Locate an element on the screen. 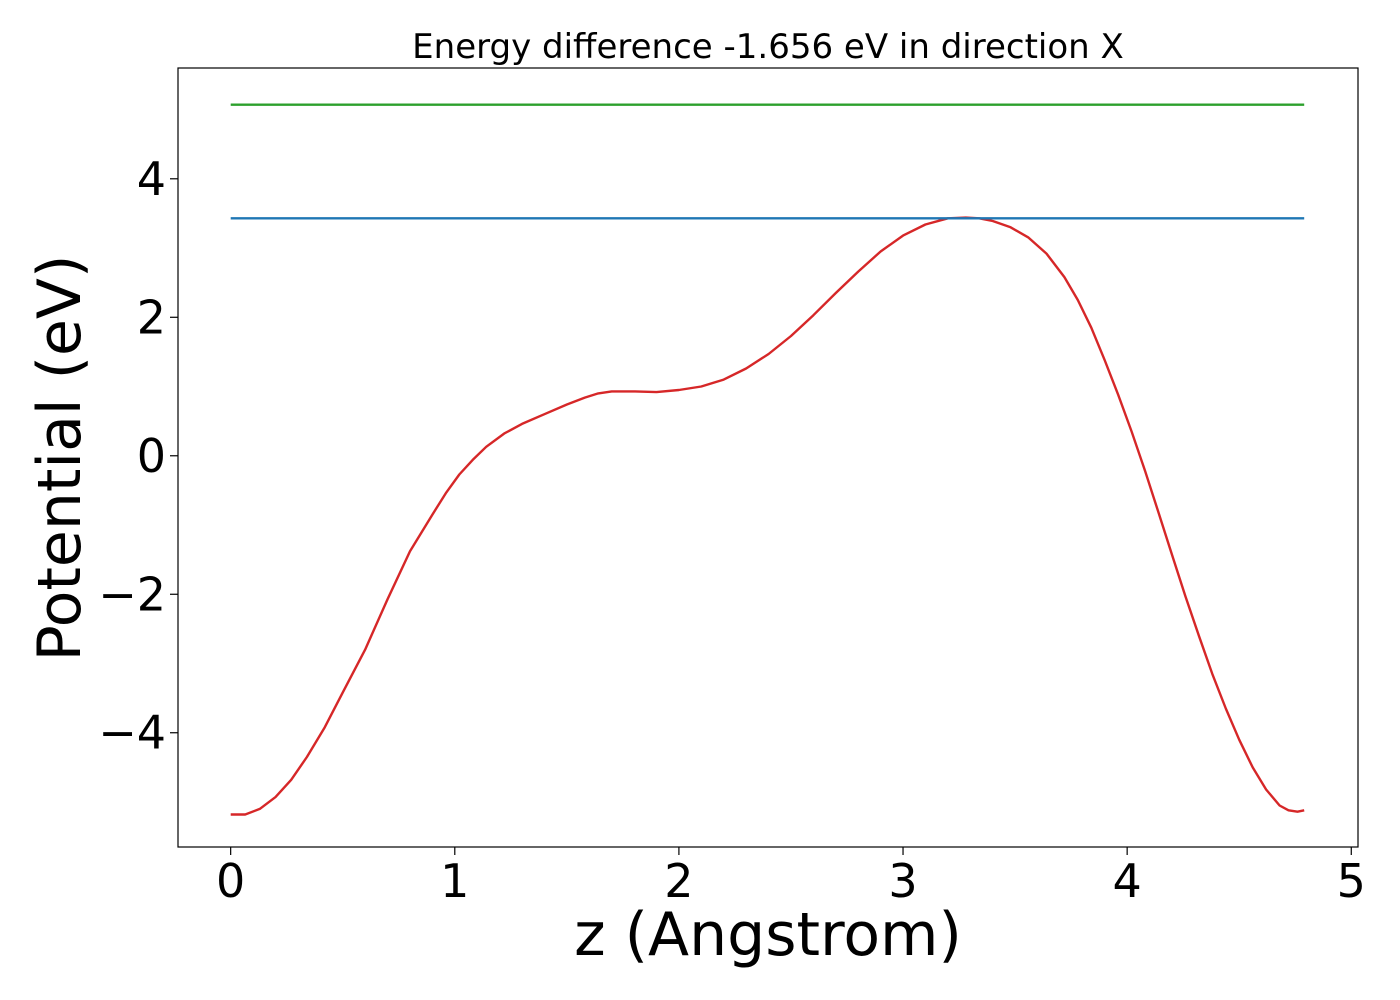  x-tick-label: 0 is located at coordinates (230, 881).